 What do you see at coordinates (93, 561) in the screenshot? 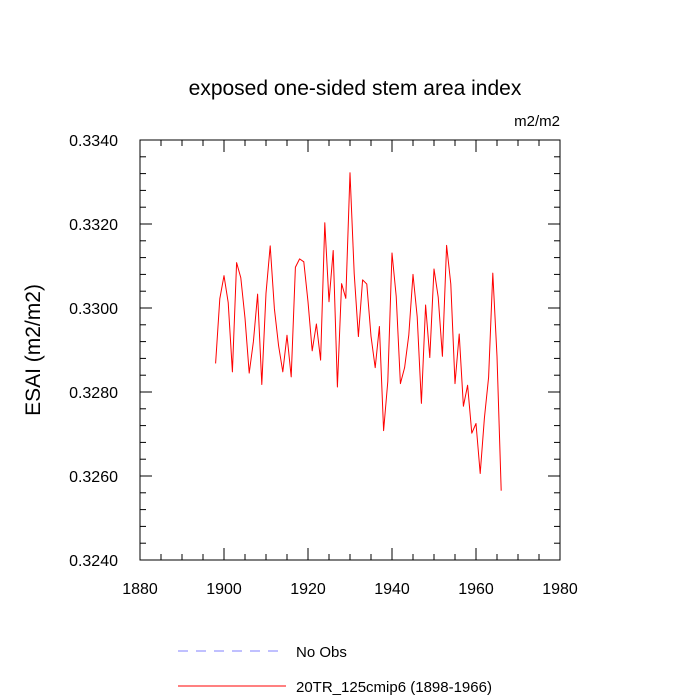
I see `y-tick-label: 0.3240` at bounding box center [93, 561].